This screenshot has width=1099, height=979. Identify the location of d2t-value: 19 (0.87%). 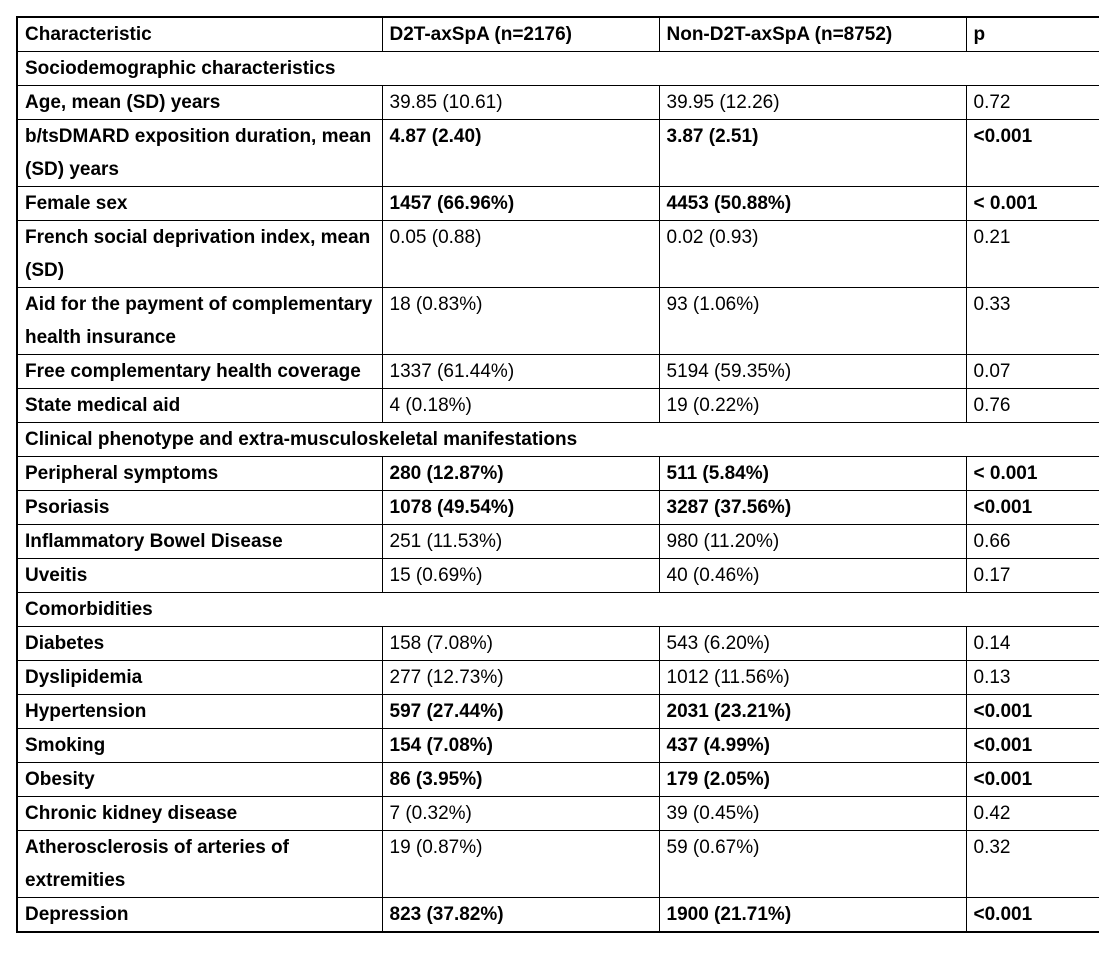
(520, 864).